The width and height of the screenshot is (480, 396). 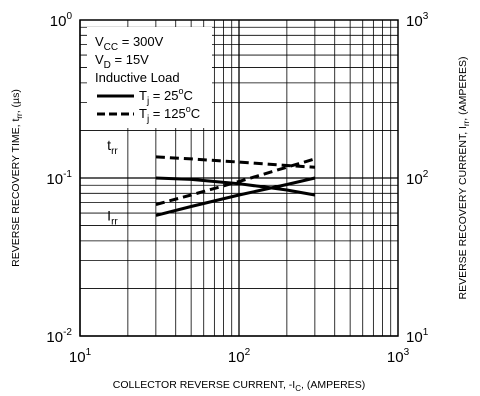 What do you see at coordinates (109, 145) in the screenshot?
I see `annotation-symbol: t` at bounding box center [109, 145].